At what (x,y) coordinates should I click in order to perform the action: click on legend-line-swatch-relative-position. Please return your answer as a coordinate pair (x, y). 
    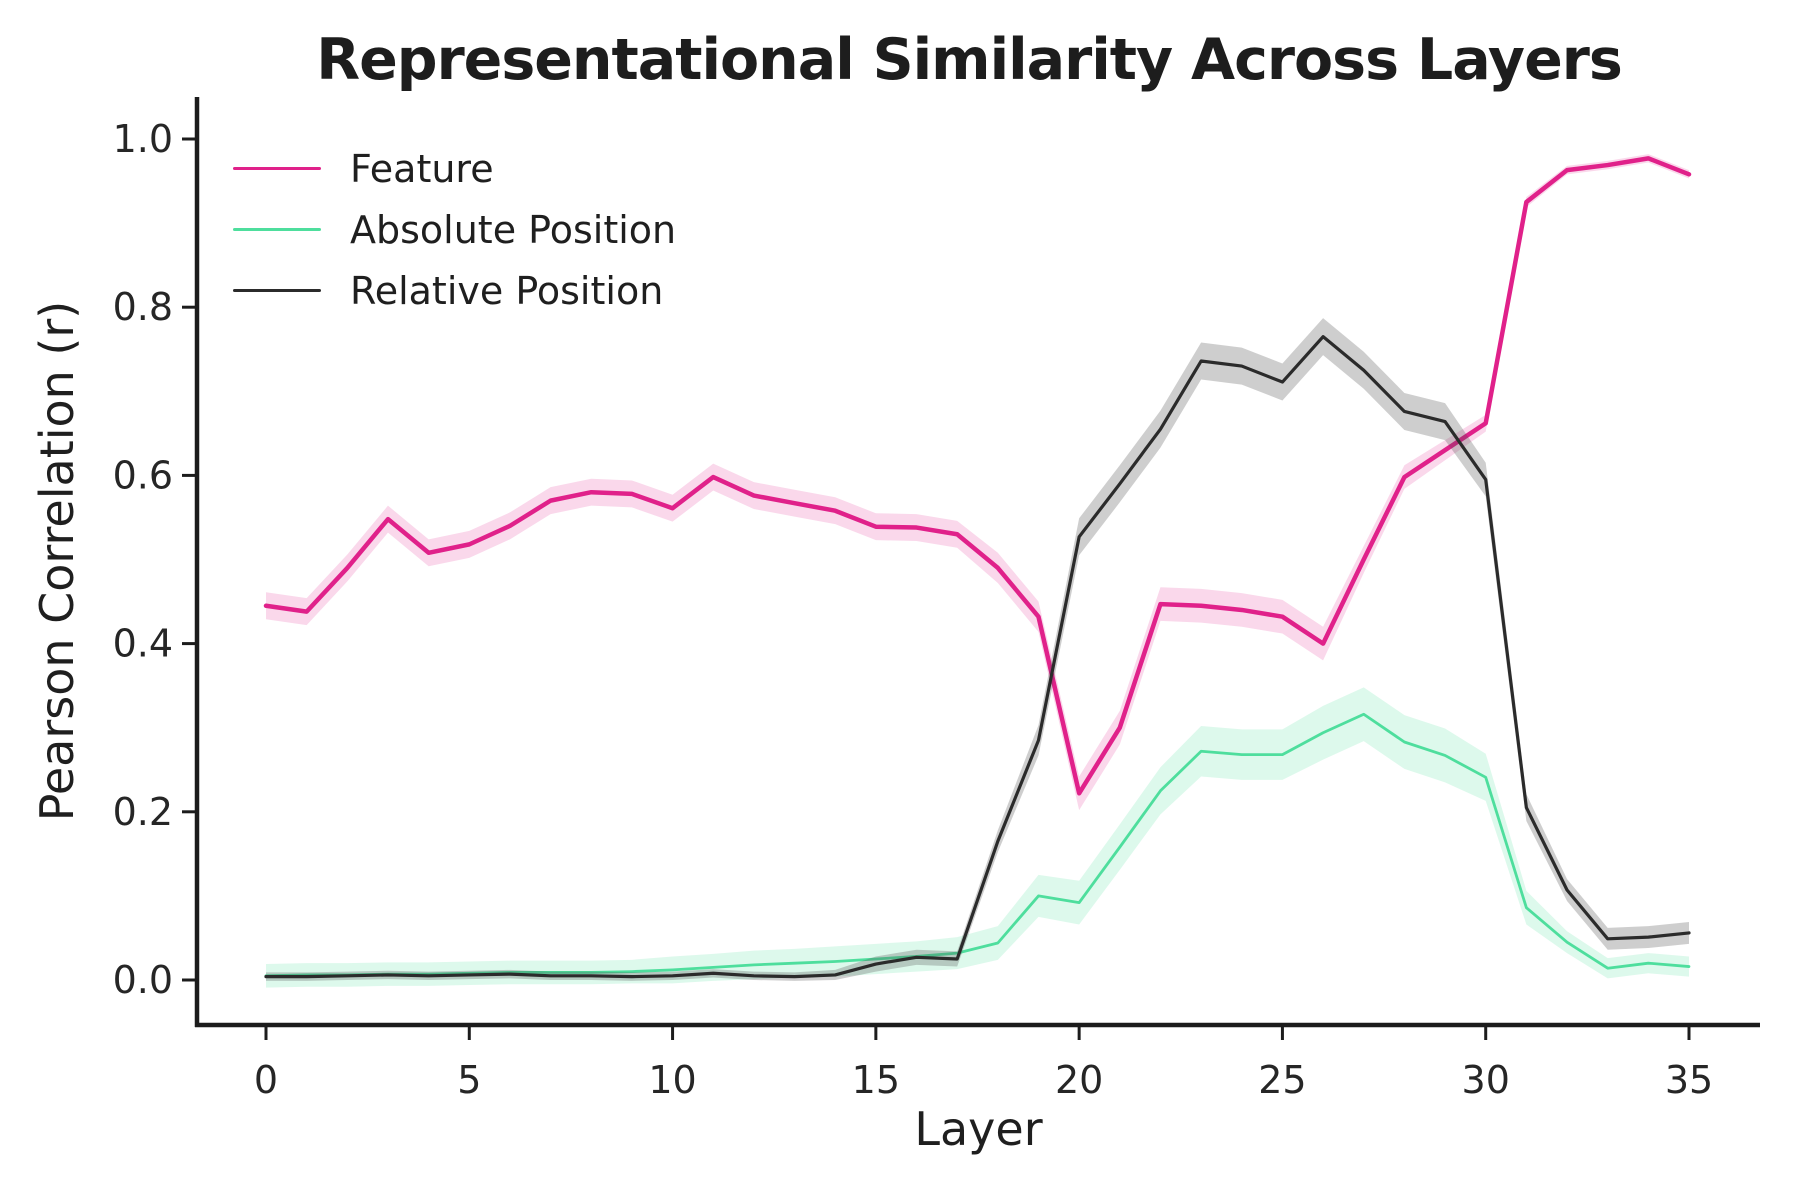
    Looking at the image, I should click on (277, 290).